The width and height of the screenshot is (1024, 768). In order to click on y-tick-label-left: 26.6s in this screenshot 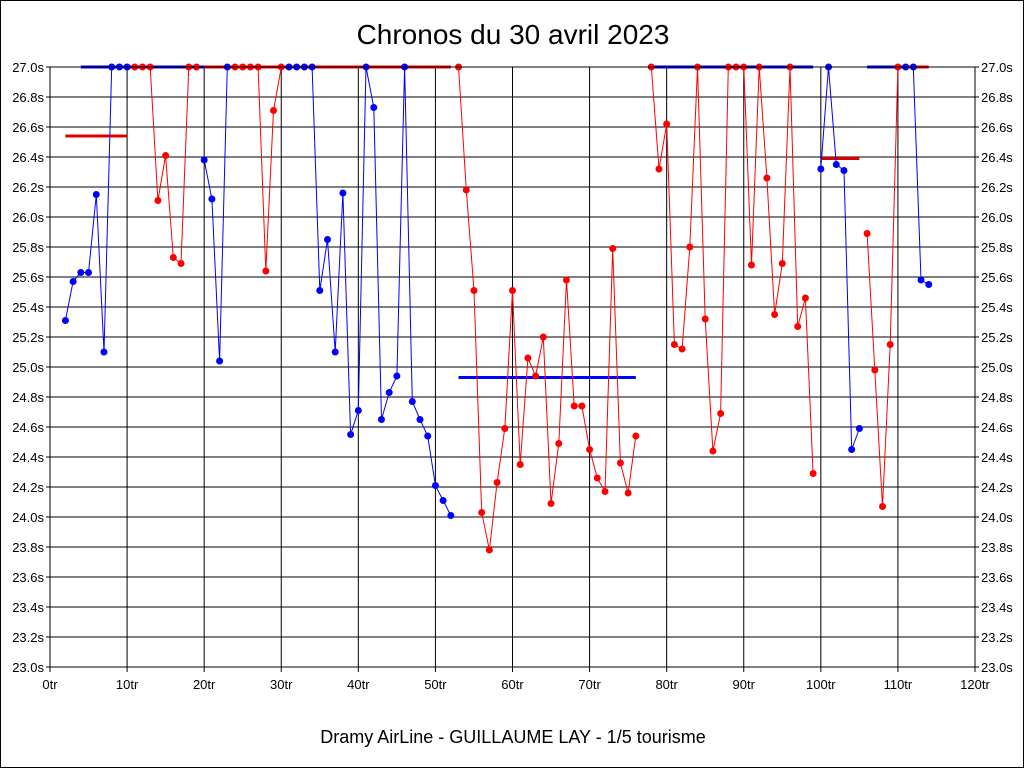, I will do `click(28, 127)`.